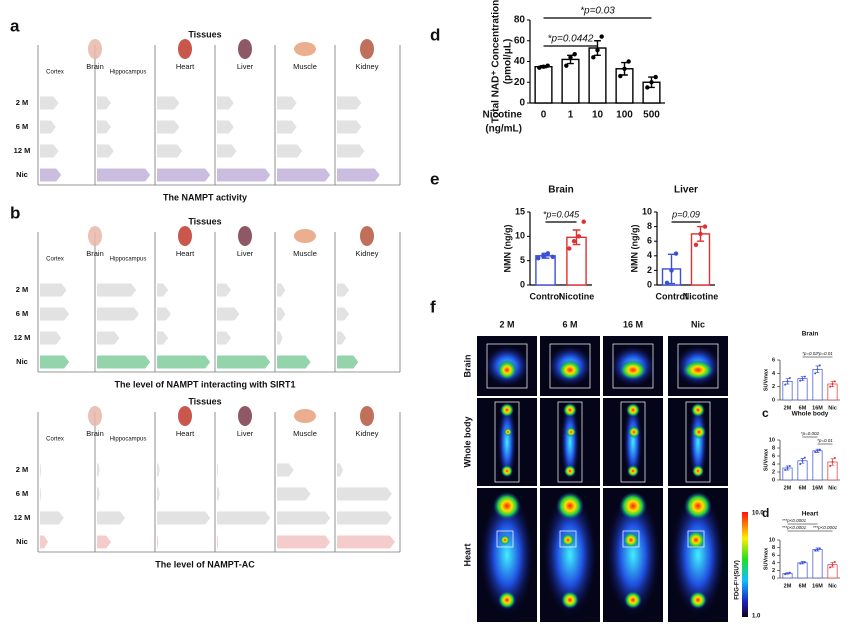 This screenshot has height=630, width=855. Describe the element at coordinates (507, 249) in the screenshot. I see `y-axis-label: NMN (ng/g)` at that location.